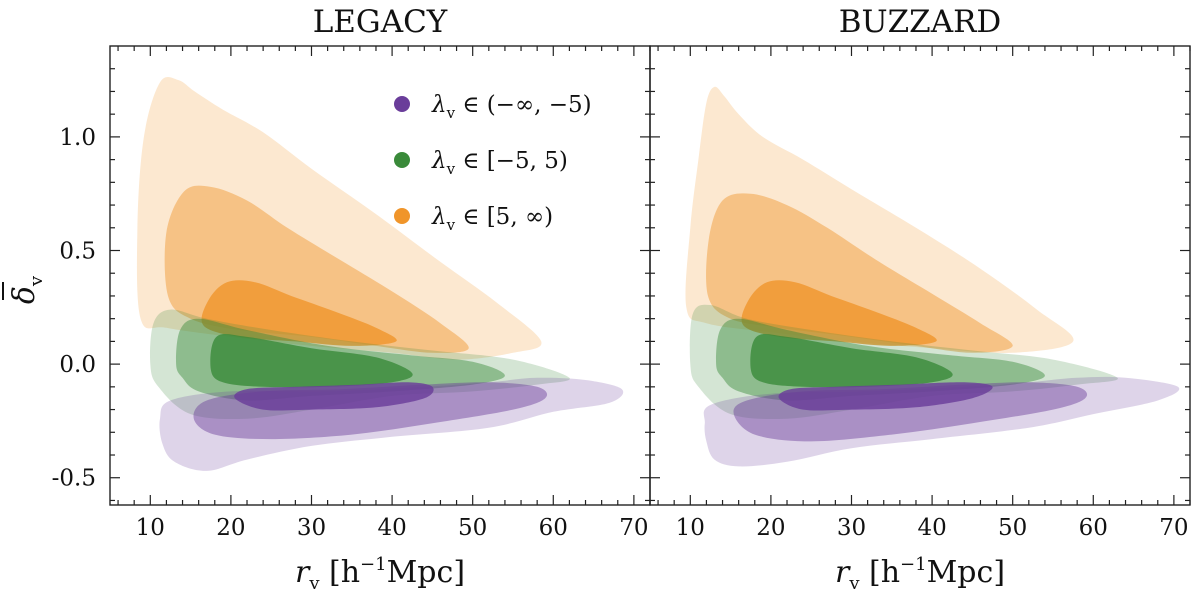  What do you see at coordinates (77, 365) in the screenshot?
I see `y-tick-label: 0.0` at bounding box center [77, 365].